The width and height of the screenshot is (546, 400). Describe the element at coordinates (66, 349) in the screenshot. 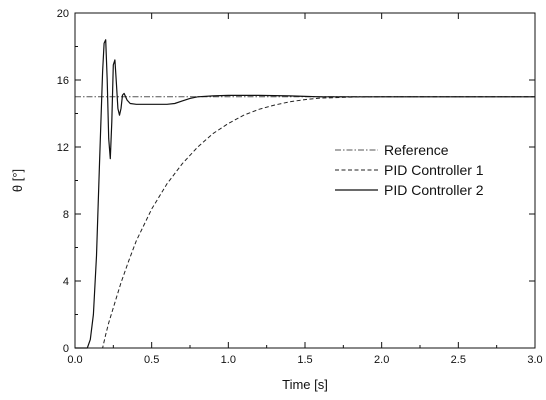

I see `y-tick-label: 0` at that location.